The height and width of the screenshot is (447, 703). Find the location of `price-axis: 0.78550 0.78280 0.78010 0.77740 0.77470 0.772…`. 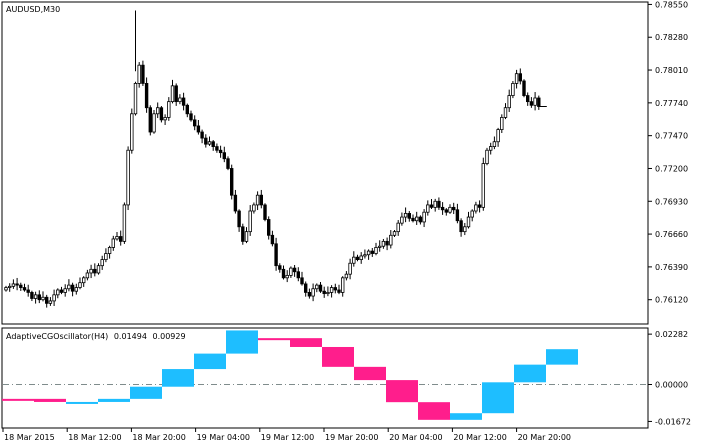

price-axis: 0.78550 0.78280 0.78010 0.77740 0.77470 0.772… is located at coordinates (668, 152).